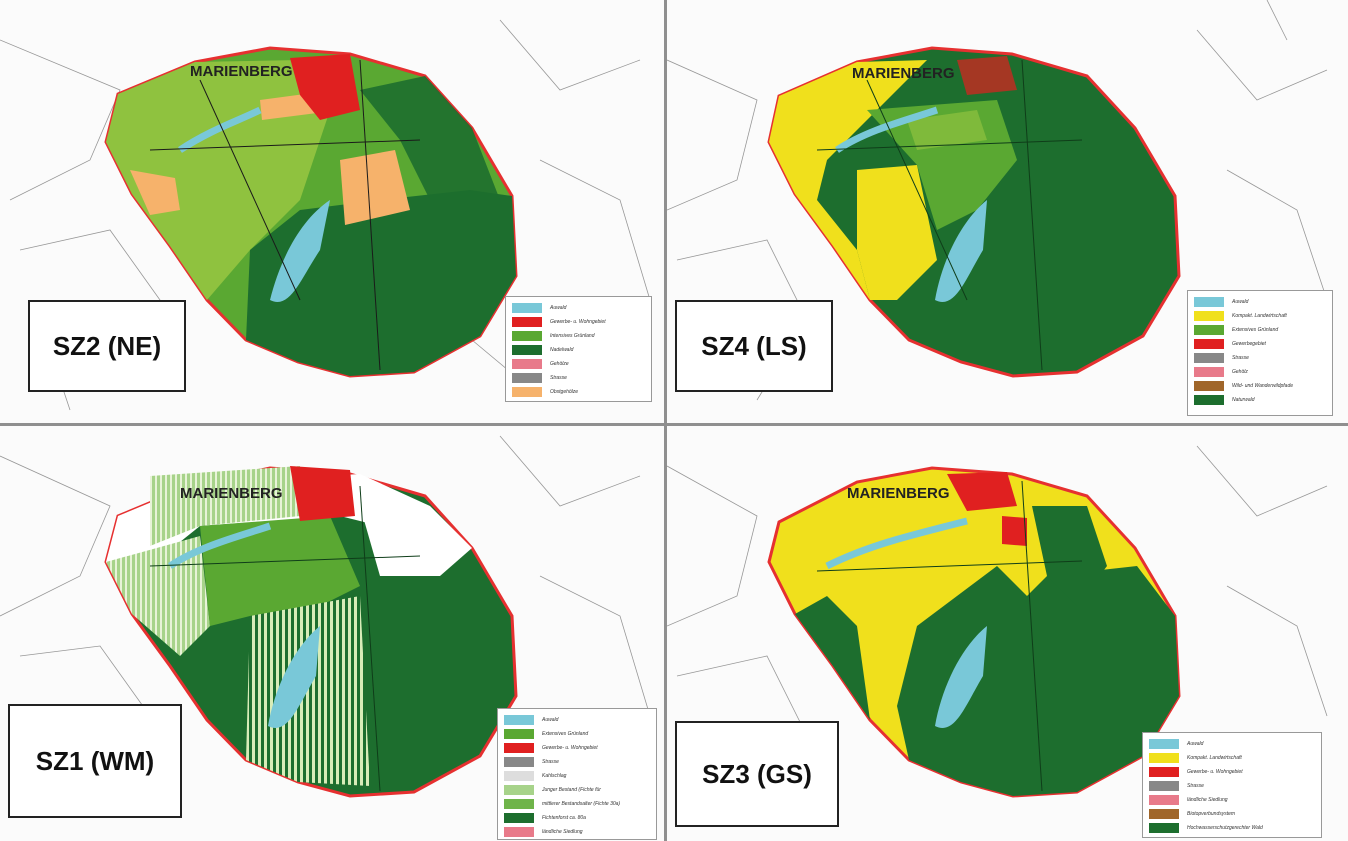 This screenshot has height=841, width=1348. I want to click on scenario-label: SZ4 (LS), so click(754, 345).